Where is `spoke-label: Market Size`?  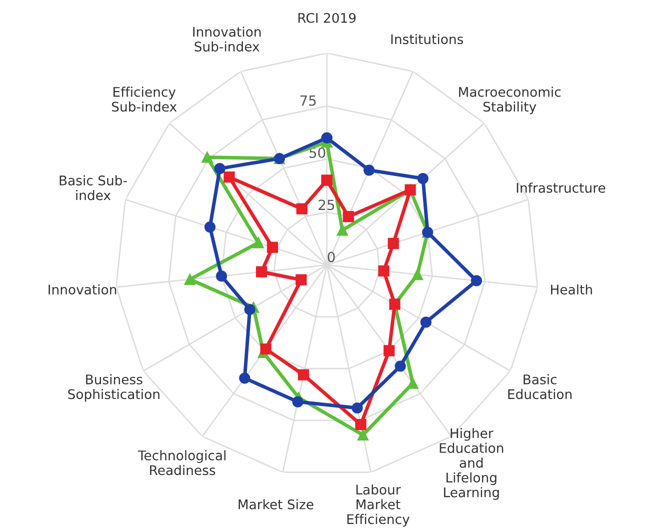 spoke-label: Market Size is located at coordinates (276, 504).